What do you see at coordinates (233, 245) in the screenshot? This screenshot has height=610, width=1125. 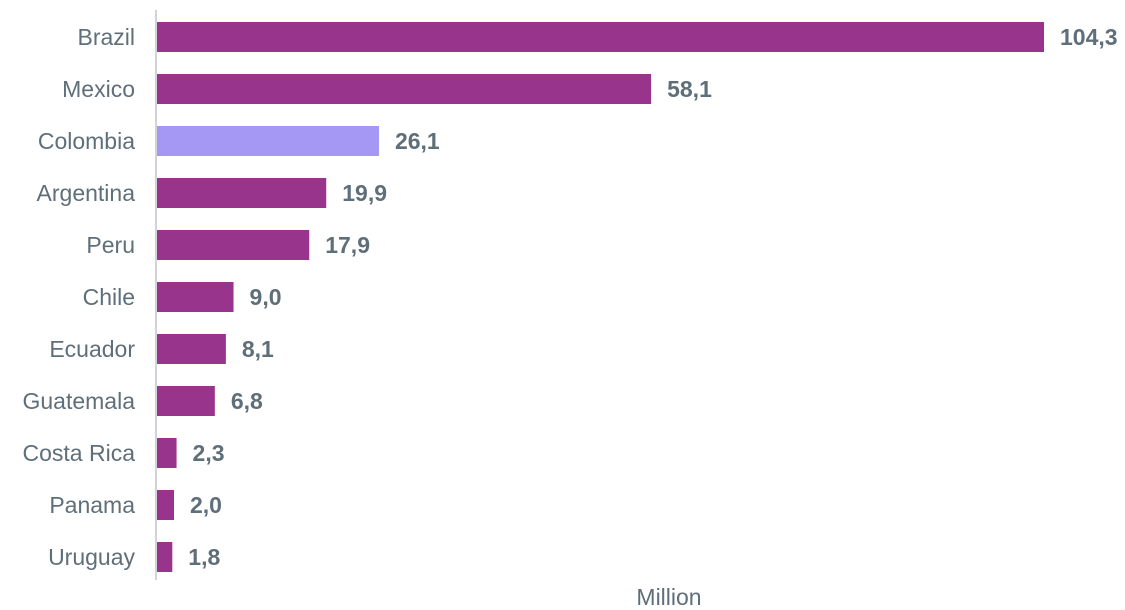 I see `bar-peru` at bounding box center [233, 245].